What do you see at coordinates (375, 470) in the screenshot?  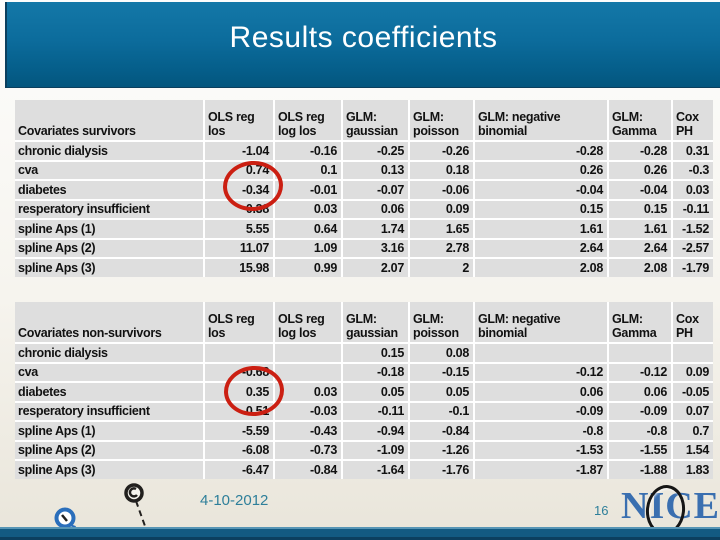 I see `value-cell: -1.64` at bounding box center [375, 470].